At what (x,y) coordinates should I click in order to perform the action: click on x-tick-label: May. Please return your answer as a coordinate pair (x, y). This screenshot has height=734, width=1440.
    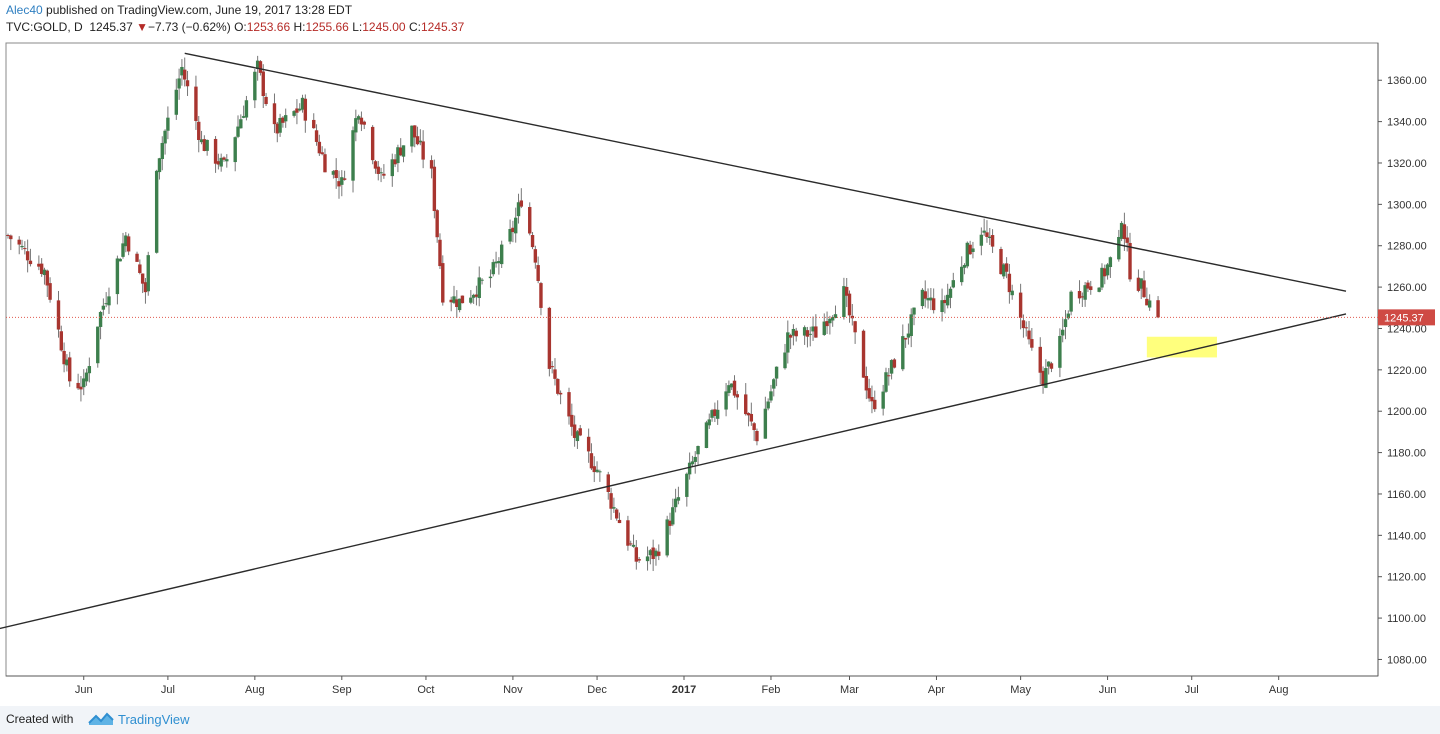
    Looking at the image, I should click on (1020, 690).